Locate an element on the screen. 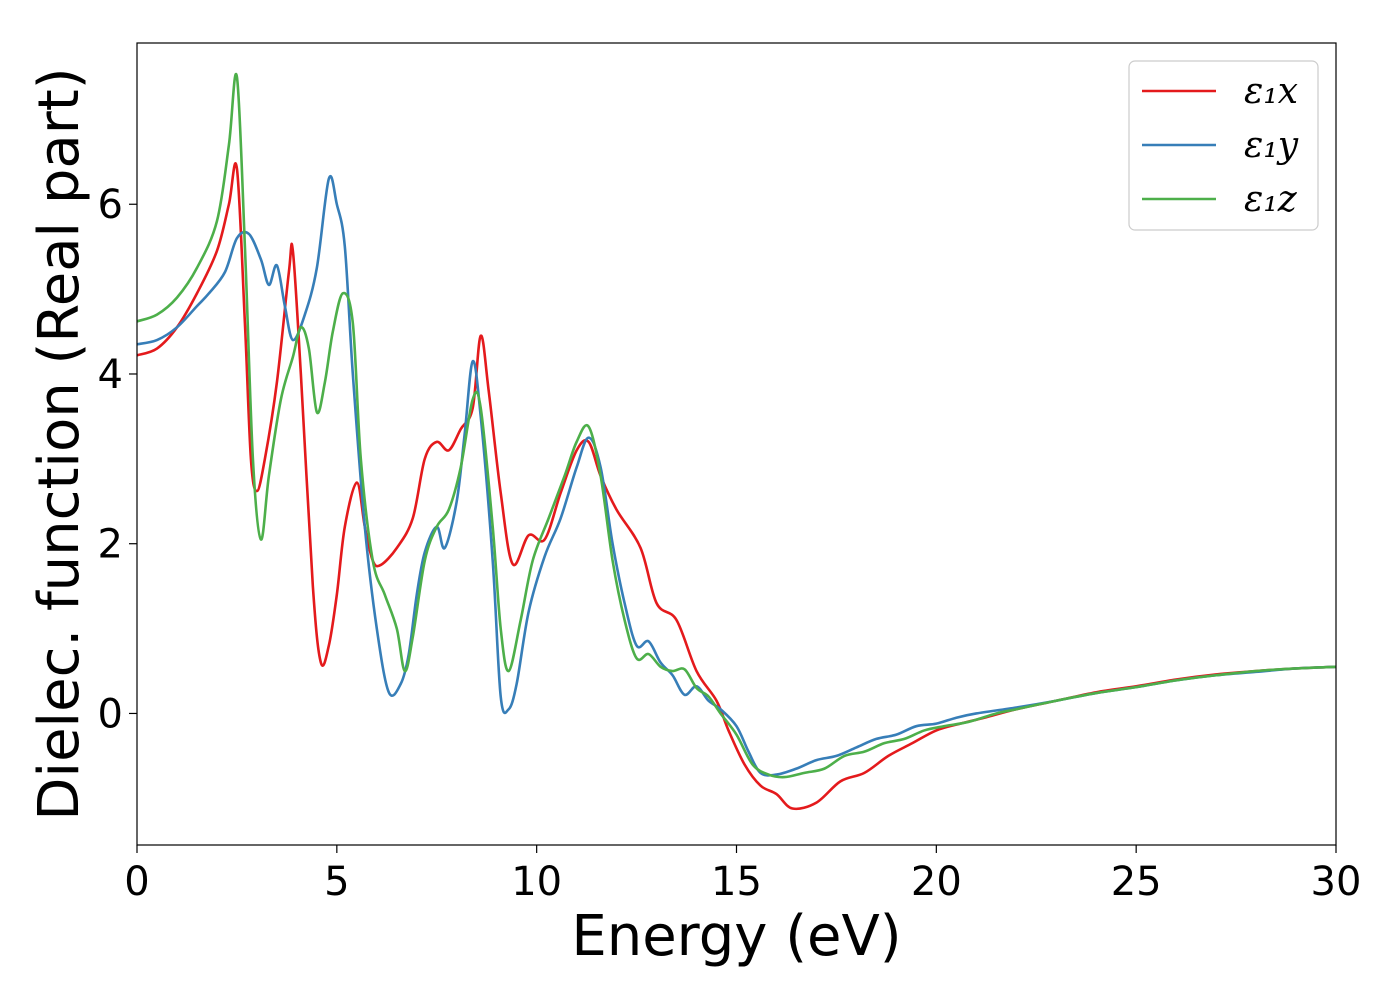 The image size is (1400, 1004). x-tick-label: 0 is located at coordinates (136, 882).